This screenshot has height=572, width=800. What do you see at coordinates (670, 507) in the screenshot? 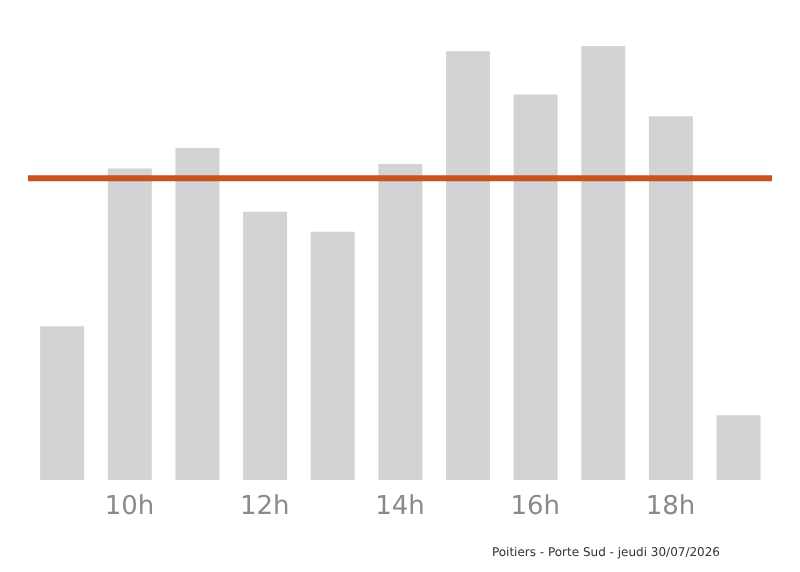
I see `x-tick-label: 18h` at bounding box center [670, 507].